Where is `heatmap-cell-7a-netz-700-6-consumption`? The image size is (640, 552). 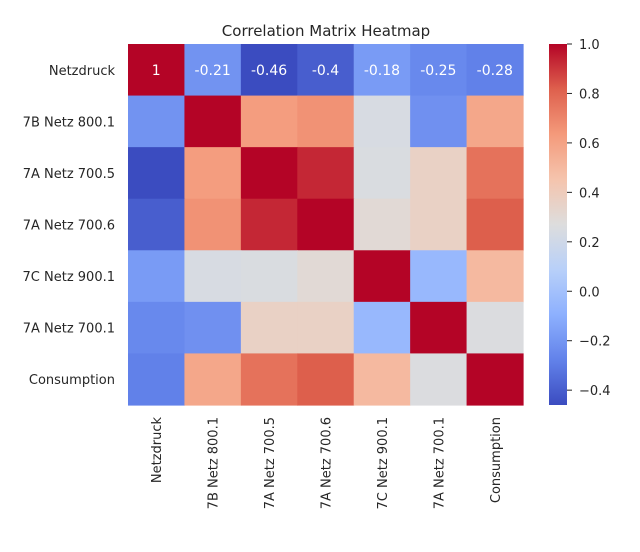
heatmap-cell-7a-netz-700-6-consumption is located at coordinates (495, 224).